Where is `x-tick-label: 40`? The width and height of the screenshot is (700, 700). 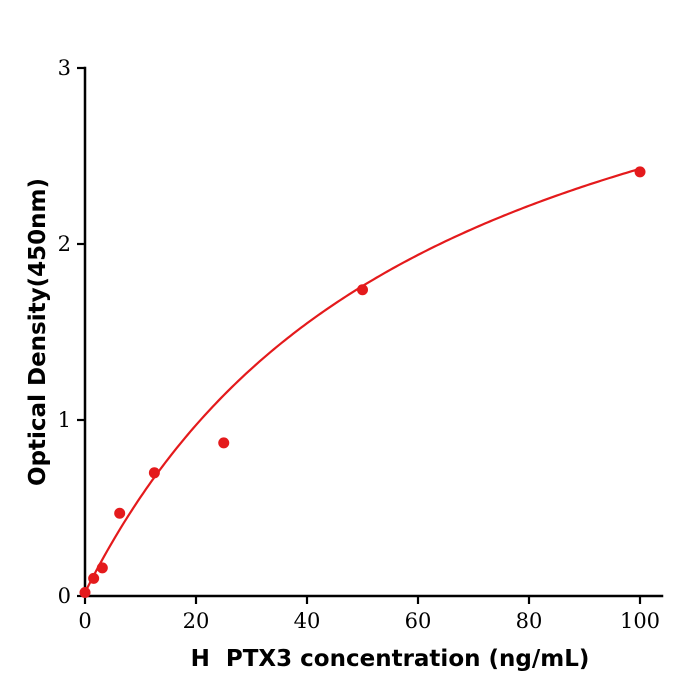 x-tick-label: 40 is located at coordinates (307, 621).